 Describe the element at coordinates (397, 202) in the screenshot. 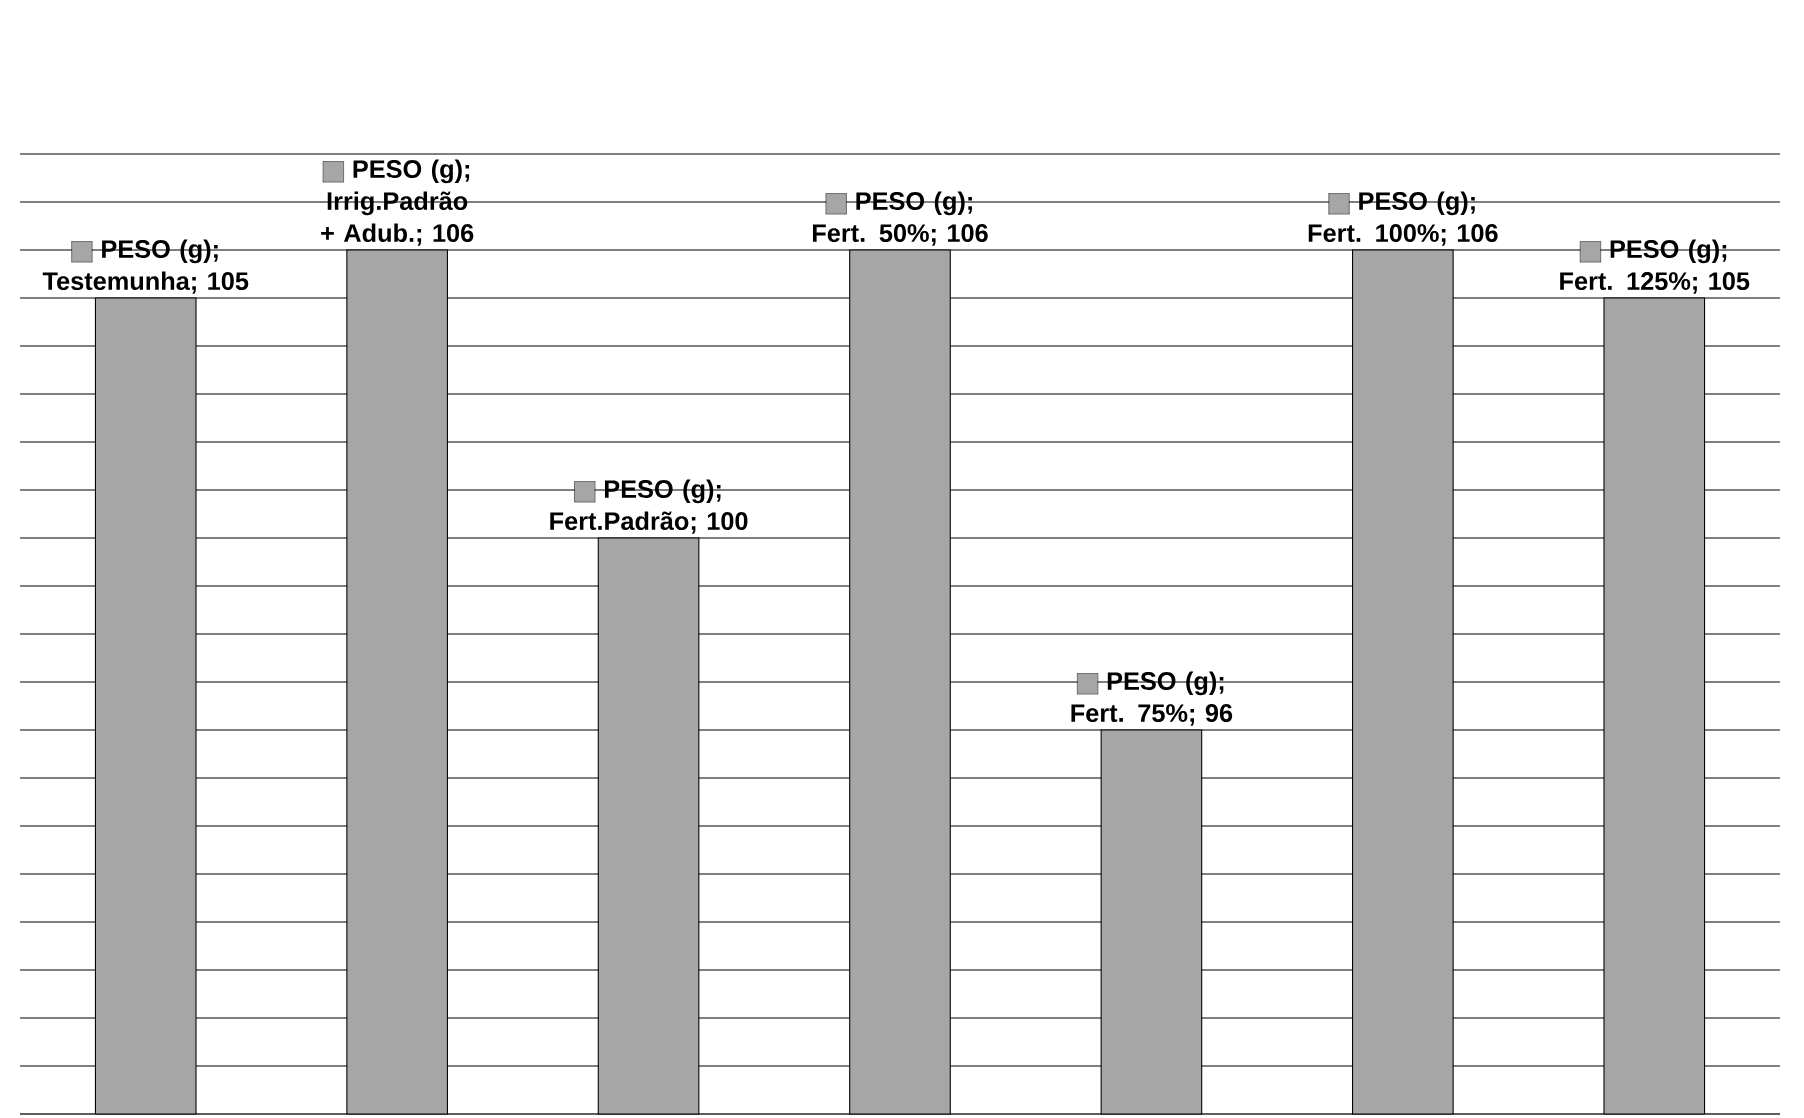

I see `data-label: PESO (g); Irrig.Padrão + Adub.; 106` at that location.